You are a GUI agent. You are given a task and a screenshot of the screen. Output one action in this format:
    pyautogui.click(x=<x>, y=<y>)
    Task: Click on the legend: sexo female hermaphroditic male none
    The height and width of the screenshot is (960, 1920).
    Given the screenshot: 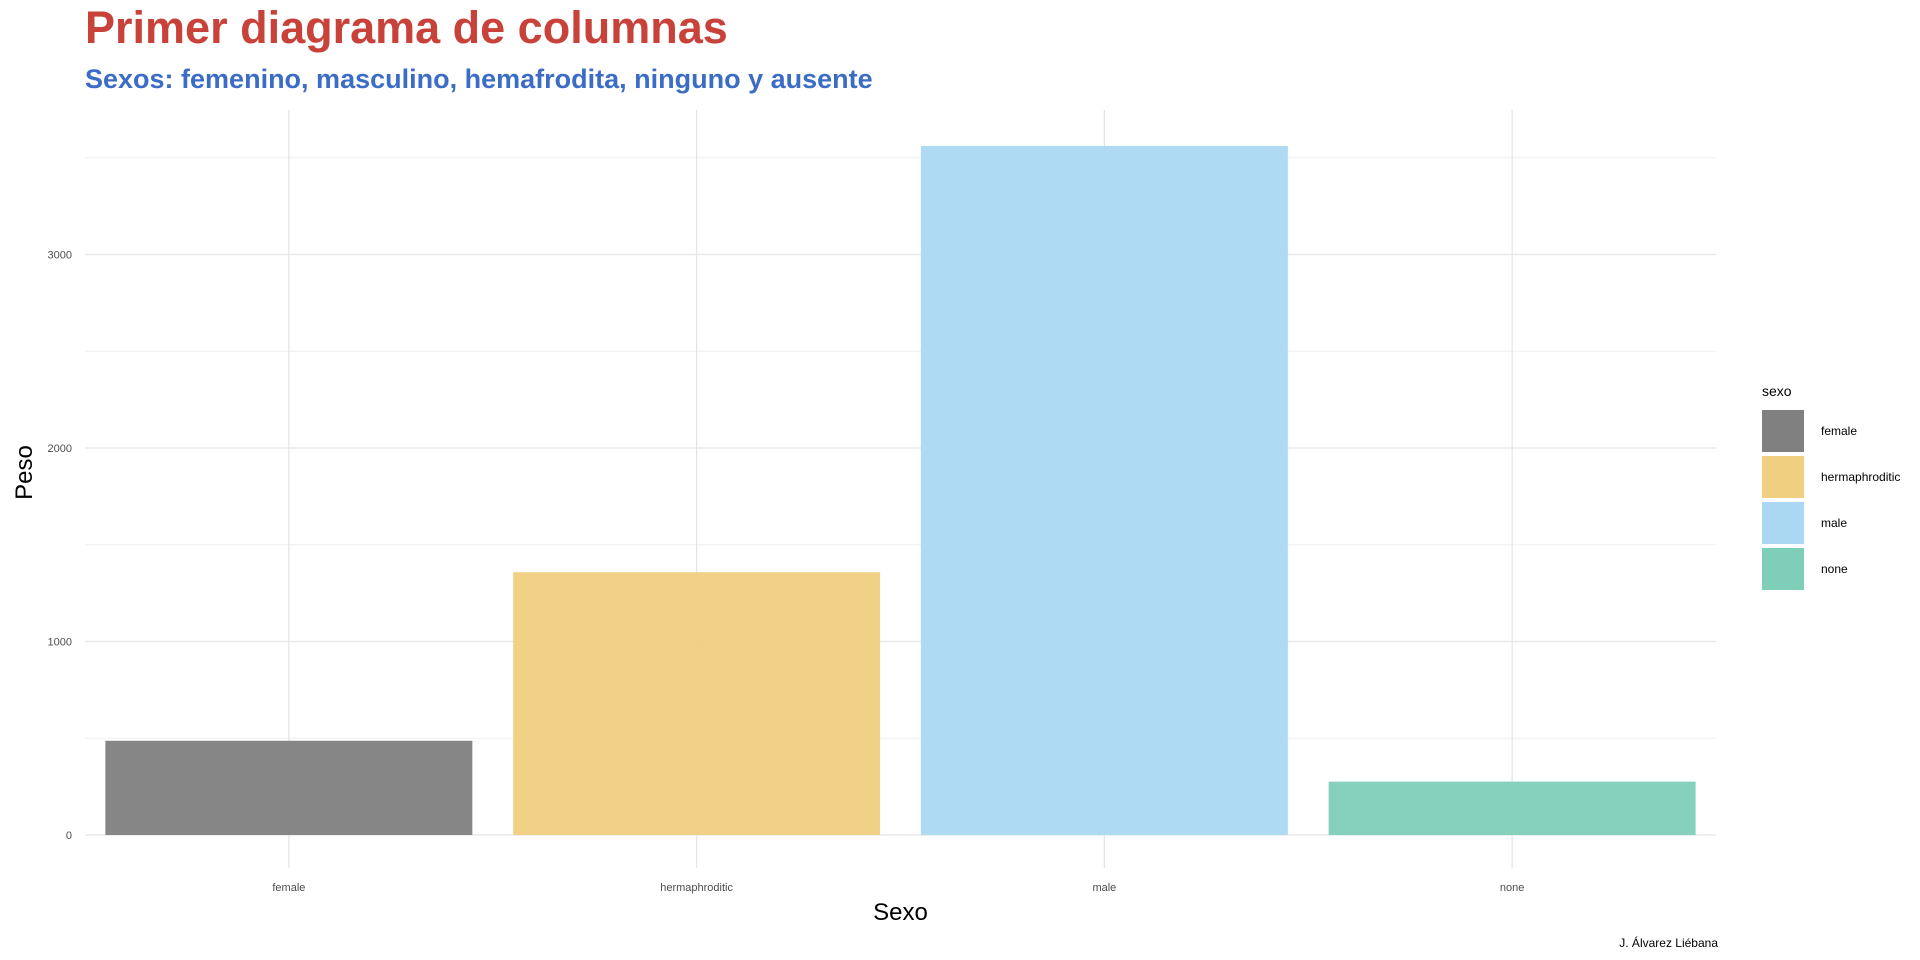 What is the action you would take?
    pyautogui.click(x=1831, y=487)
    